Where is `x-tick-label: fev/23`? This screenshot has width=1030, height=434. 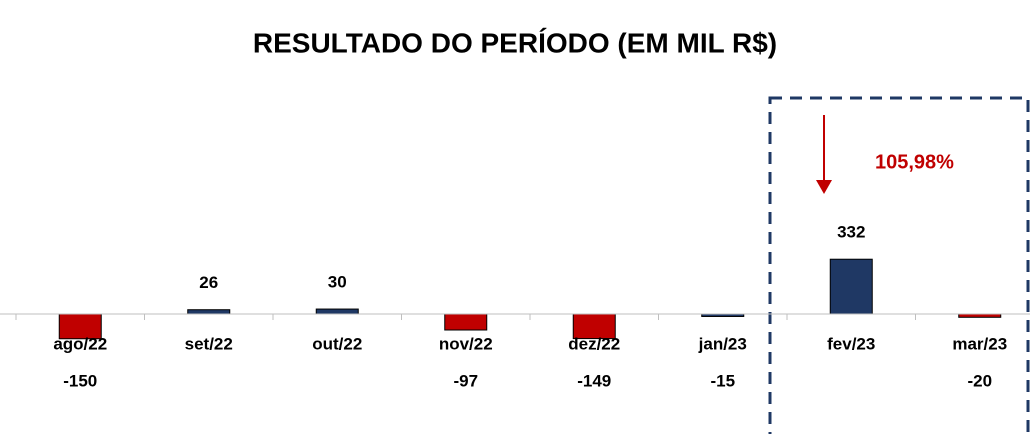
x-tick-label: fev/23 is located at coordinates (851, 343).